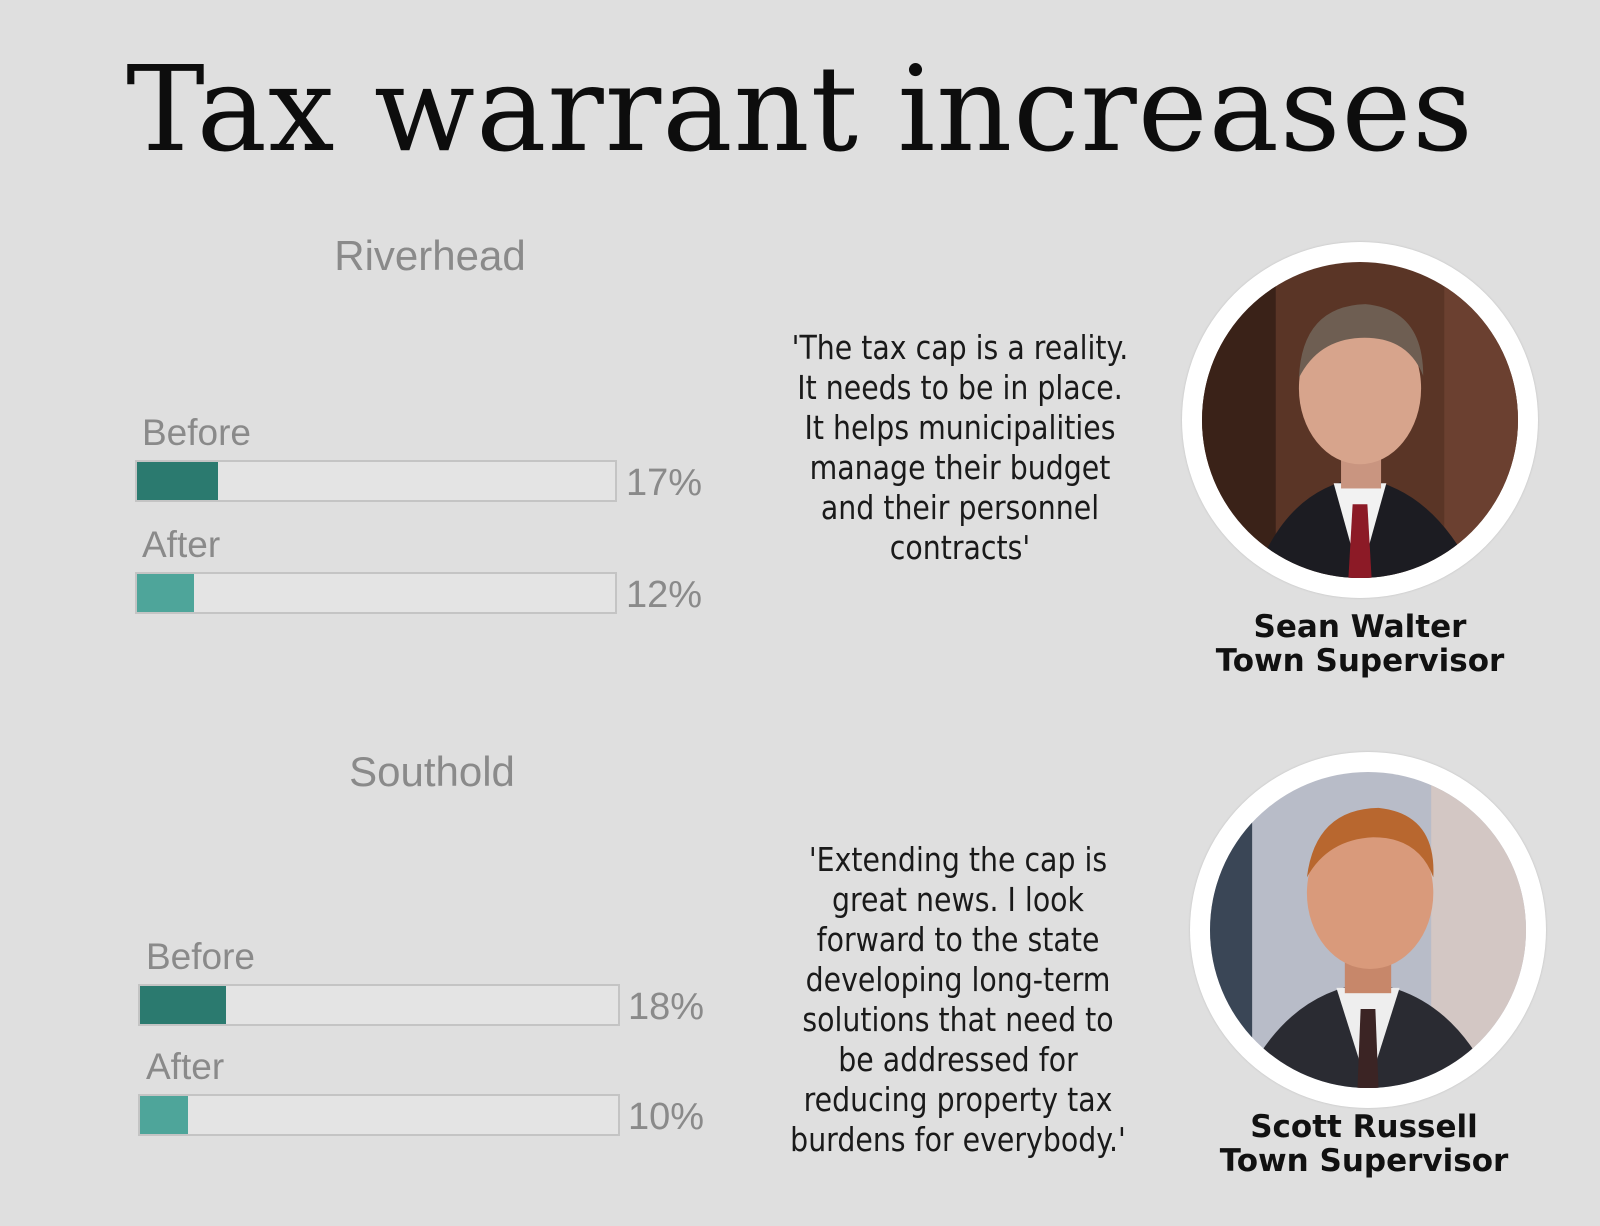 This screenshot has height=1226, width=1600. I want to click on author-name: Sean Walter, so click(1360, 627).